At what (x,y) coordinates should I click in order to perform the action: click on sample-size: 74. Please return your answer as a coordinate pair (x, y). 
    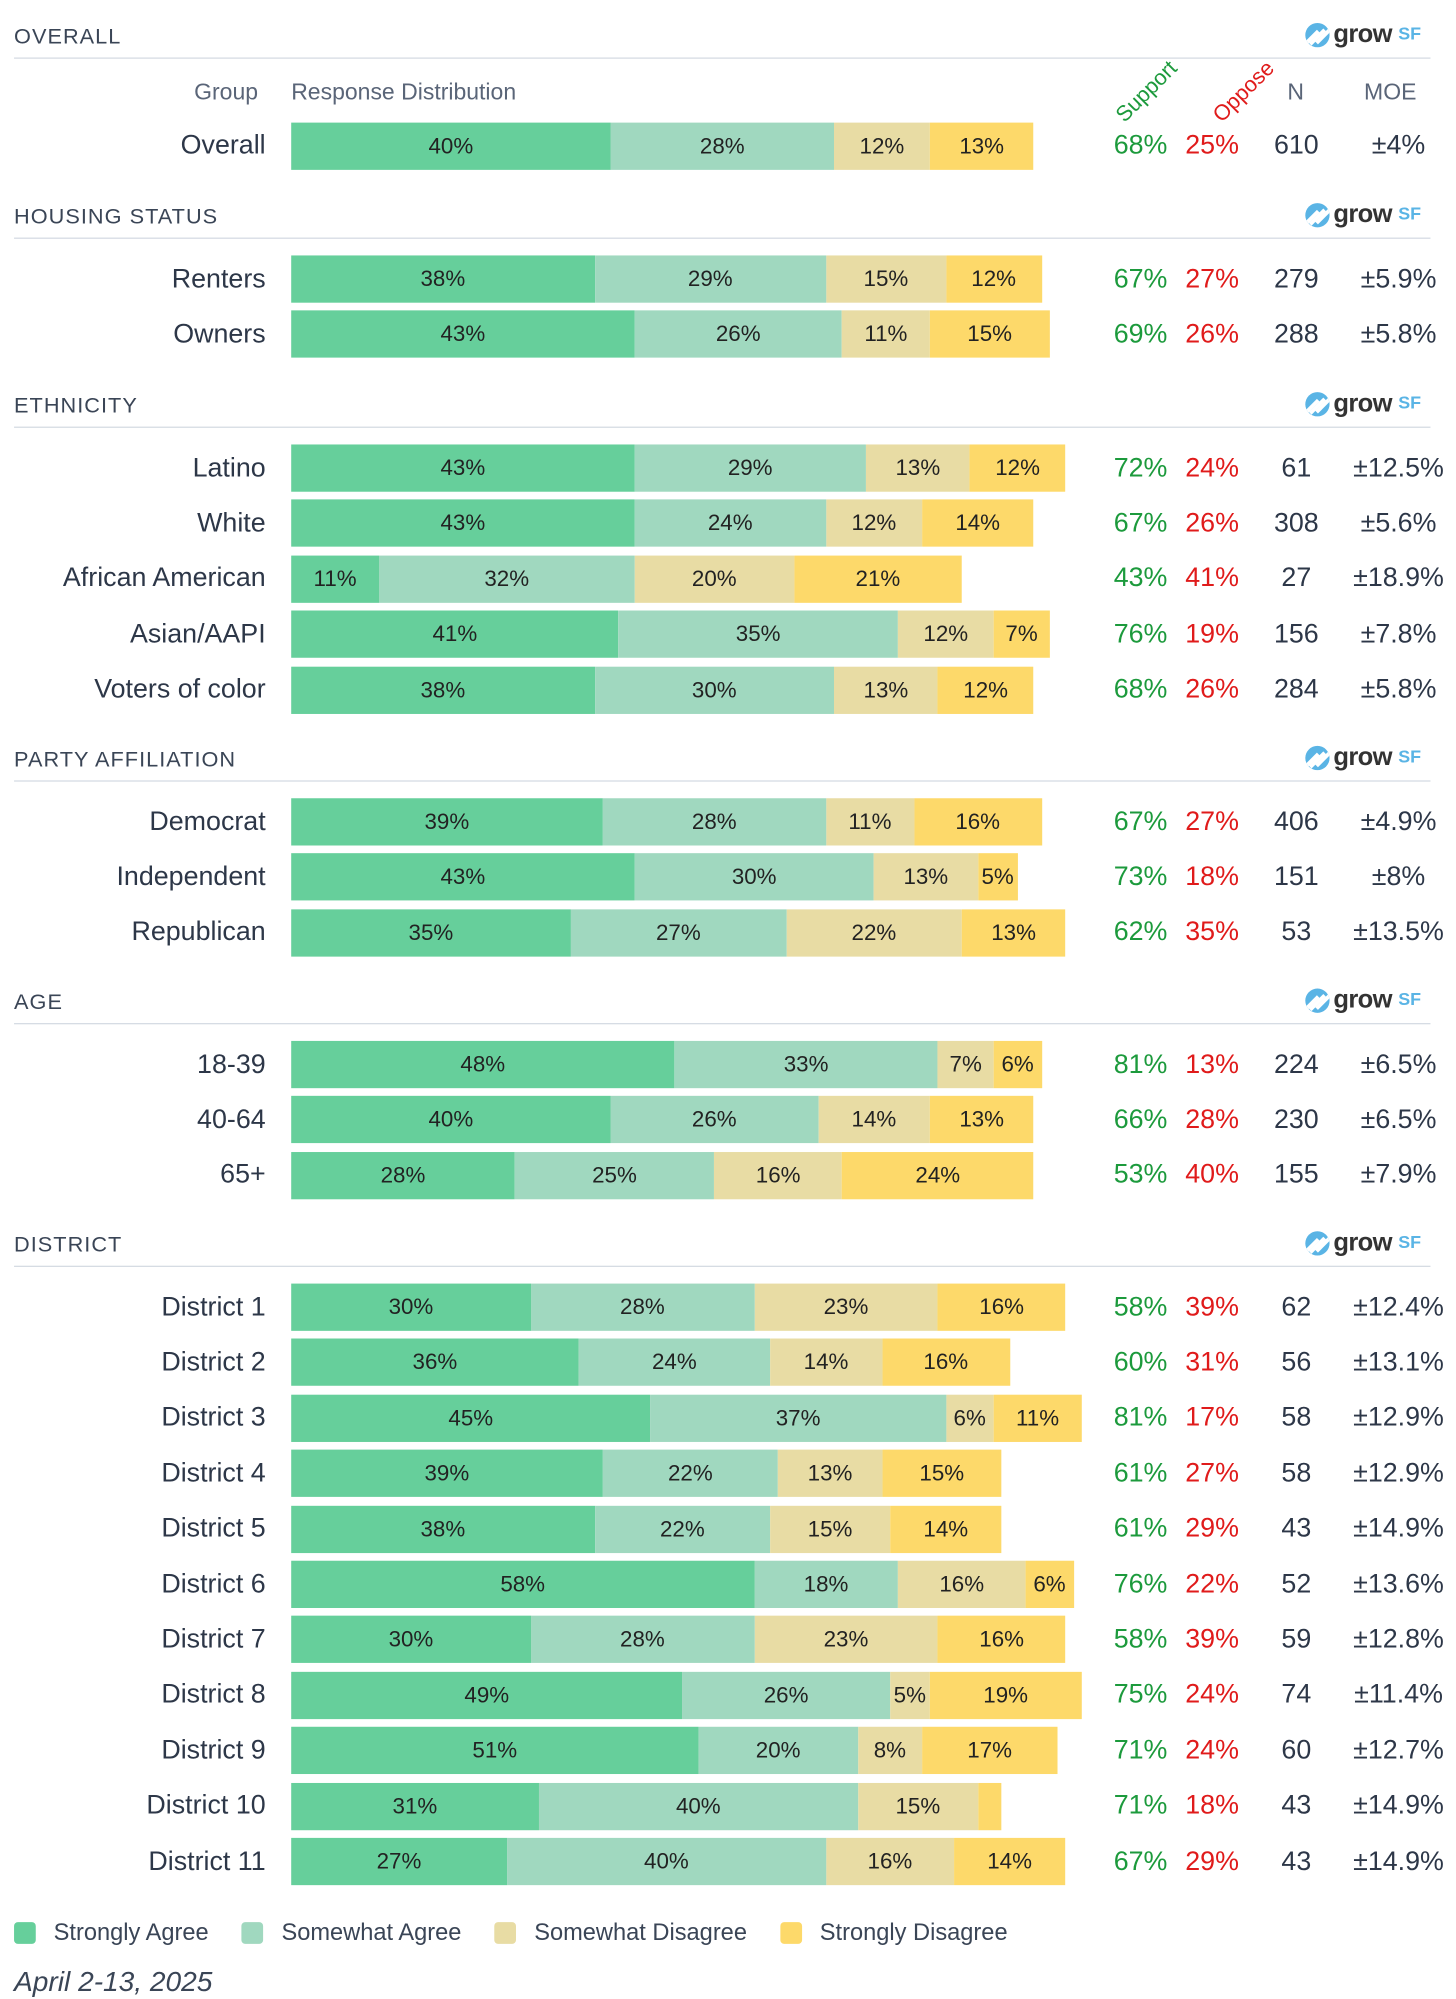
    Looking at the image, I should click on (1296, 1694).